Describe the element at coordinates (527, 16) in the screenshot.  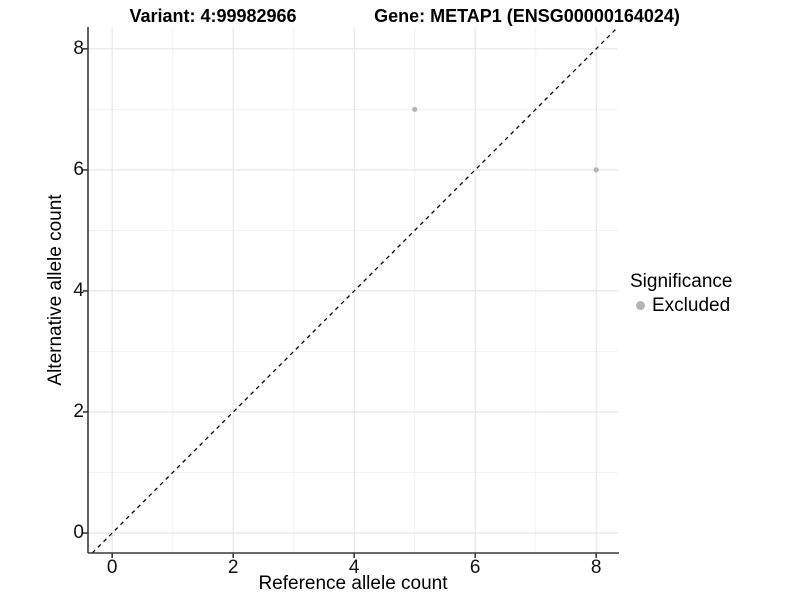
I see `plot-title-gene: Gene: METAP1 (ENSG00000164024)` at that location.